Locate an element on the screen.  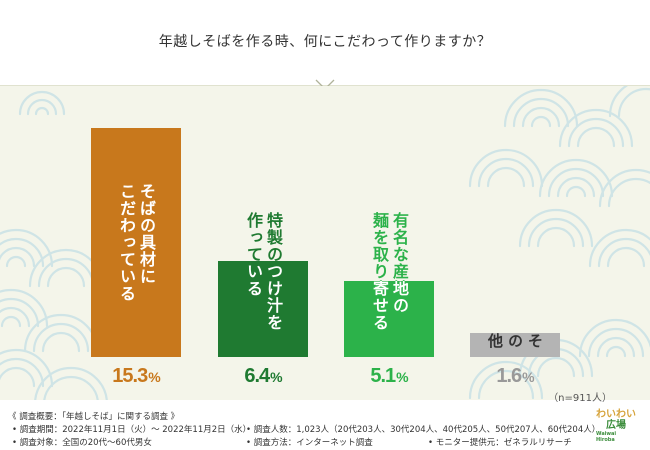
sample-size-note: （n=911人） is located at coordinates (580, 398).